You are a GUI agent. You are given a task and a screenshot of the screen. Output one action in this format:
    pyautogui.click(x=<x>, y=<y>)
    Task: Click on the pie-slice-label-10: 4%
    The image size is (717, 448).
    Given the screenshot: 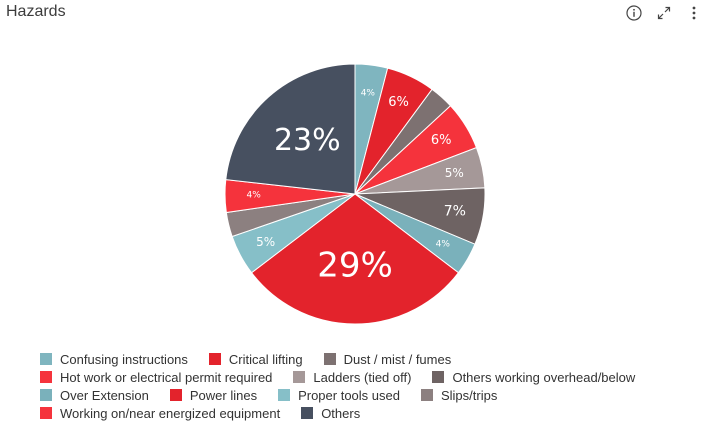 What is the action you would take?
    pyautogui.click(x=253, y=196)
    